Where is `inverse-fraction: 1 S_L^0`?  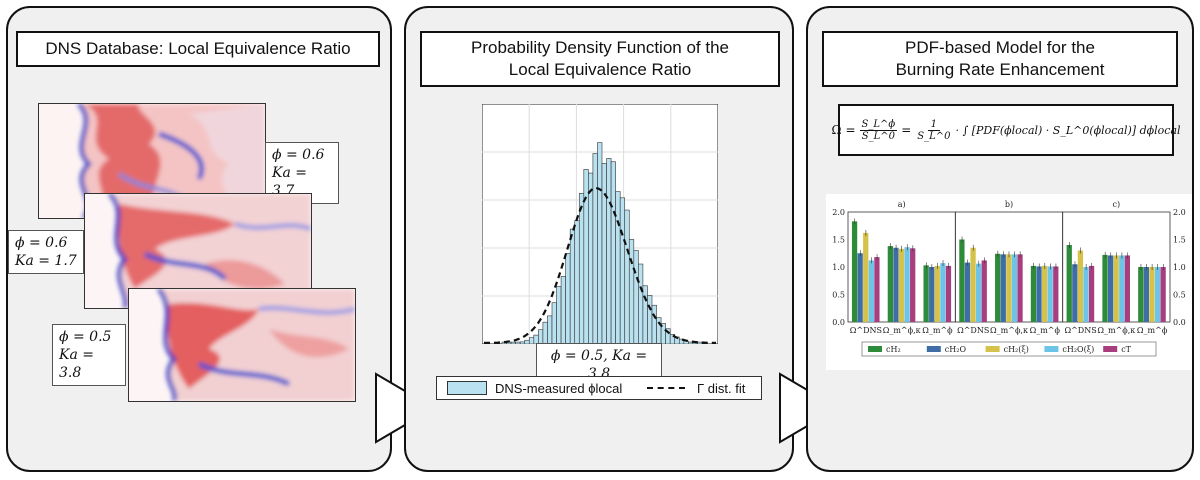
inverse-fraction: 1 S_L^0 is located at coordinates (933, 130).